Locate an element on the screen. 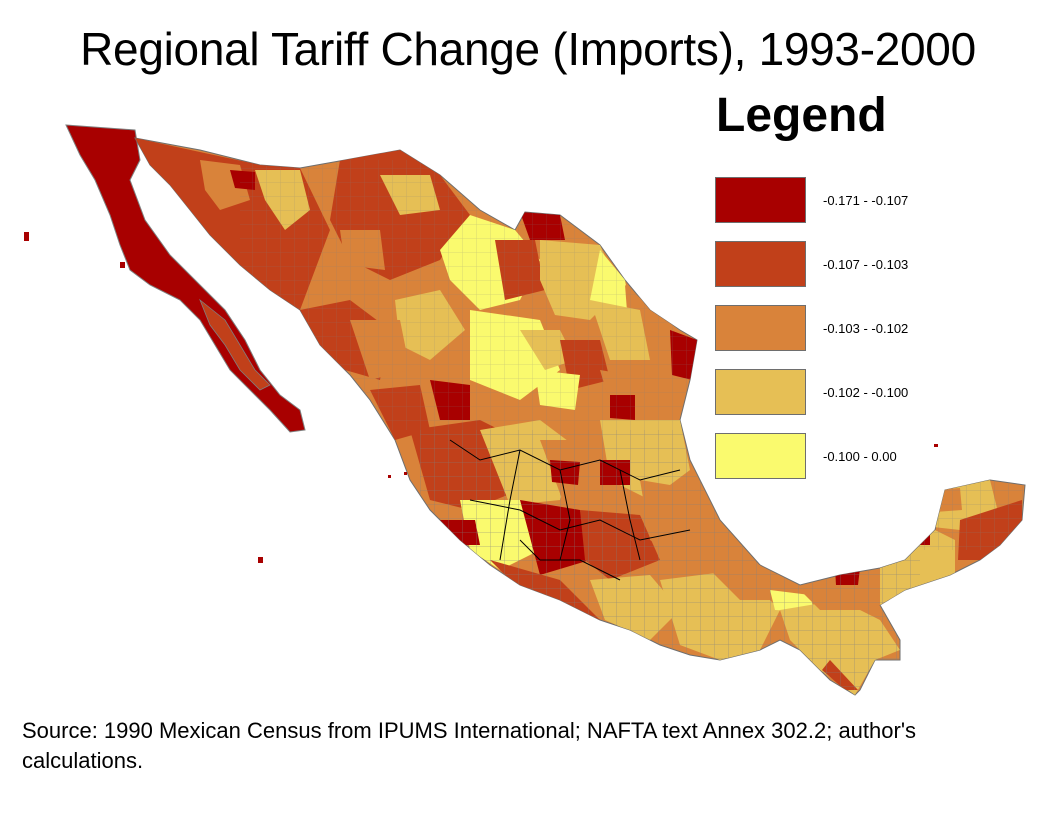  baja-california-peninsula is located at coordinates (185, 278).